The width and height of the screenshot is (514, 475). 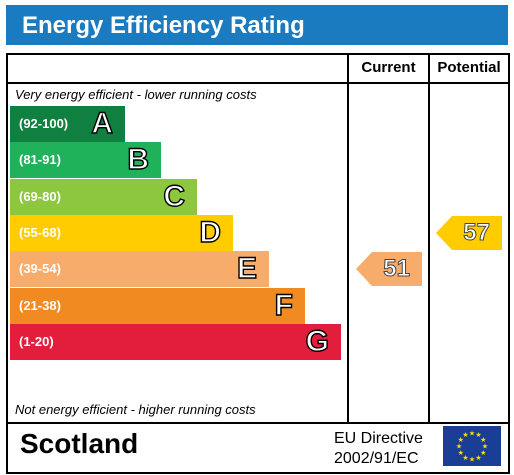 What do you see at coordinates (40, 269) in the screenshot?
I see `band-range-label: (39-54)` at bounding box center [40, 269].